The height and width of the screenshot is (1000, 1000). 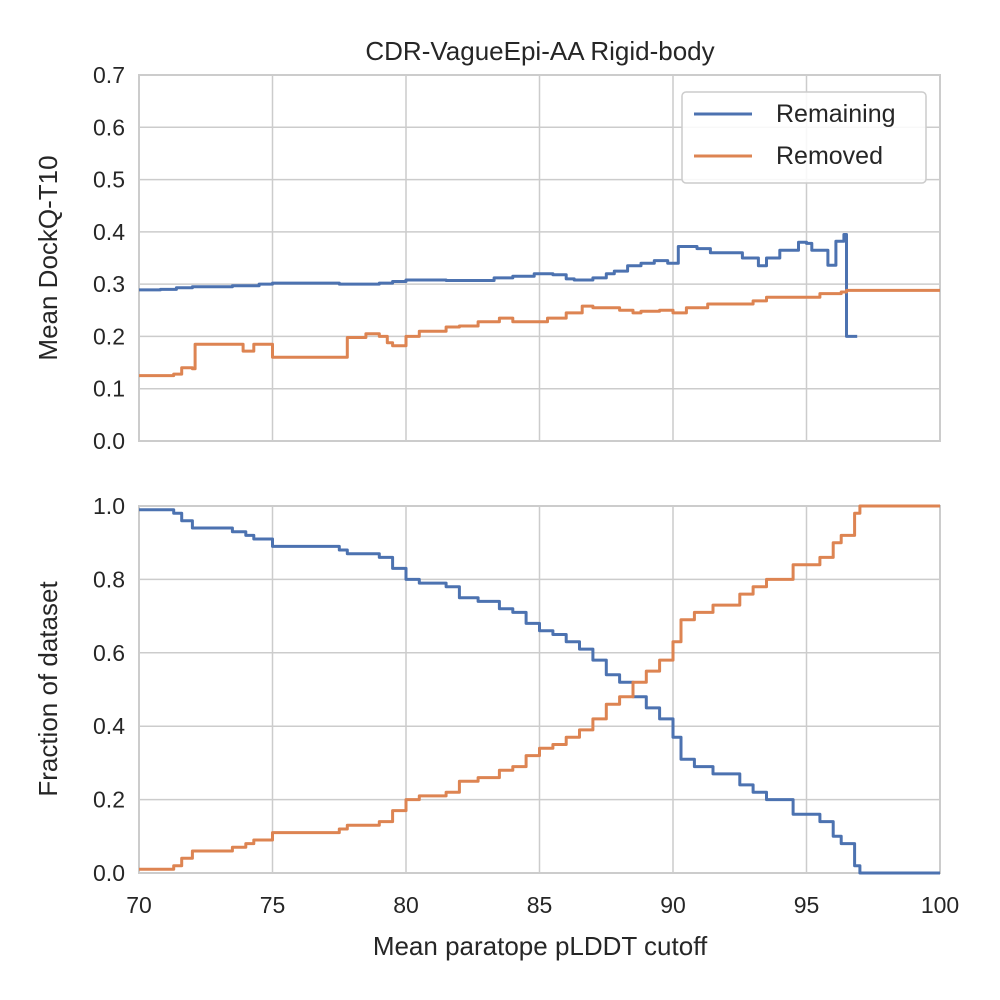 What do you see at coordinates (109, 506) in the screenshot?
I see `bottom-y-tick-label: 1.0` at bounding box center [109, 506].